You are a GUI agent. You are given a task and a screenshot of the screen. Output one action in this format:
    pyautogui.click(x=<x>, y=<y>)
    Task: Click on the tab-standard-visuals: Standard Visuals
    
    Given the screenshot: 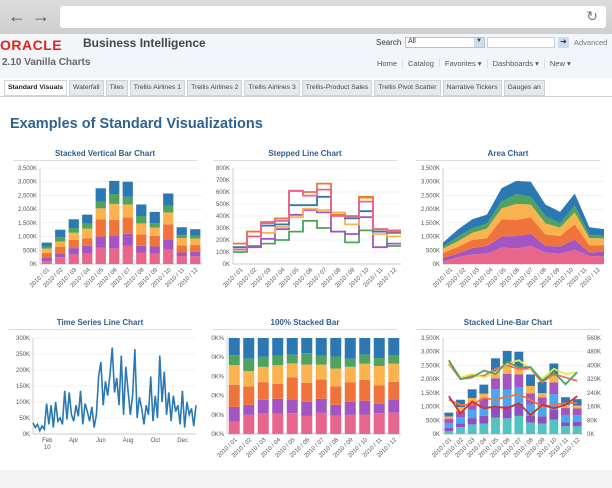 What is the action you would take?
    pyautogui.click(x=36, y=88)
    